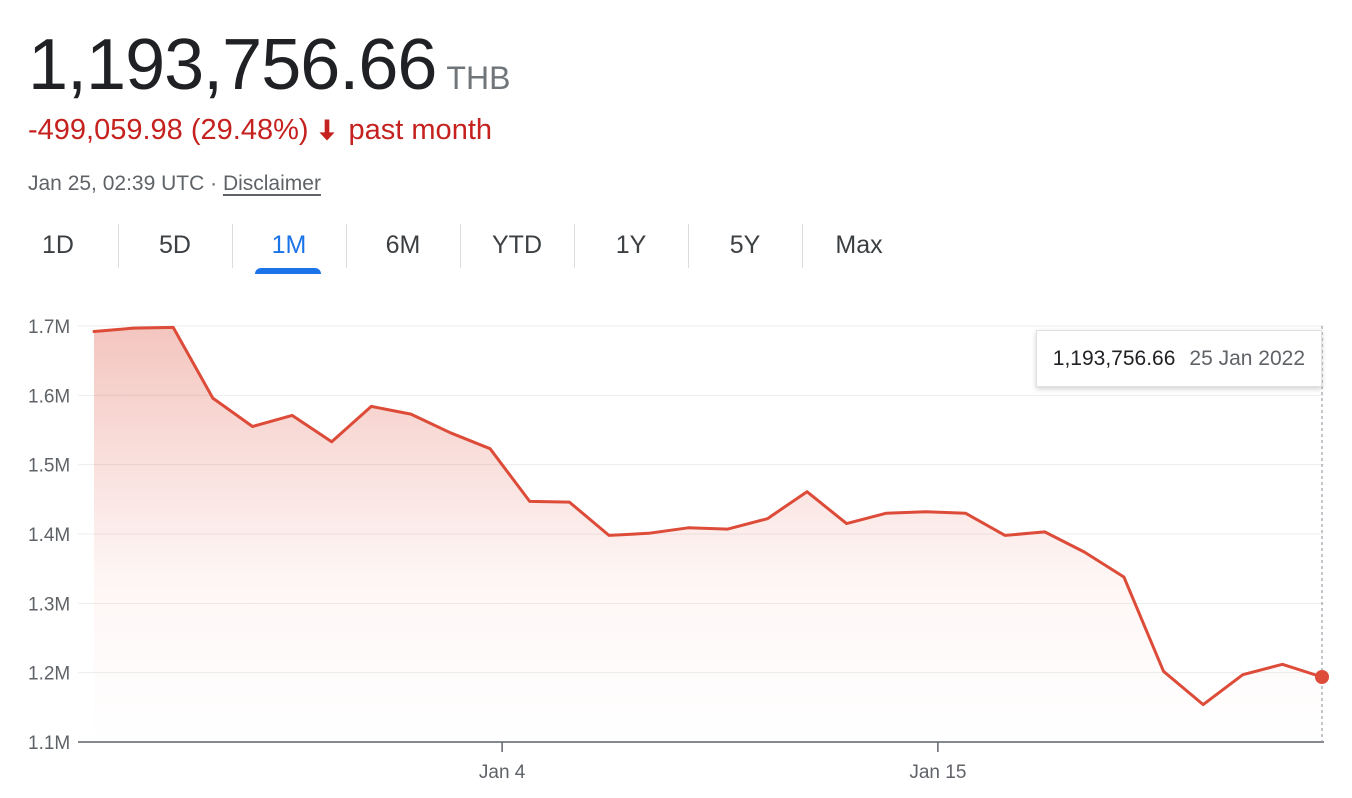 This screenshot has width=1352, height=798. I want to click on active-tab-indicator, so click(288, 271).